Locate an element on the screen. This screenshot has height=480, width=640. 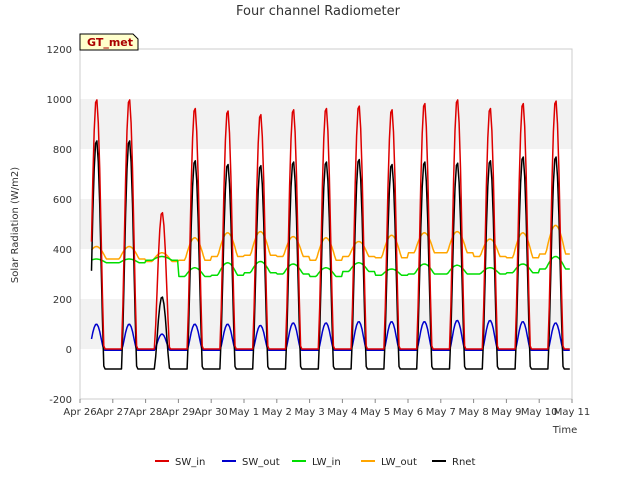
badge-box is located at coordinates (109, 42).